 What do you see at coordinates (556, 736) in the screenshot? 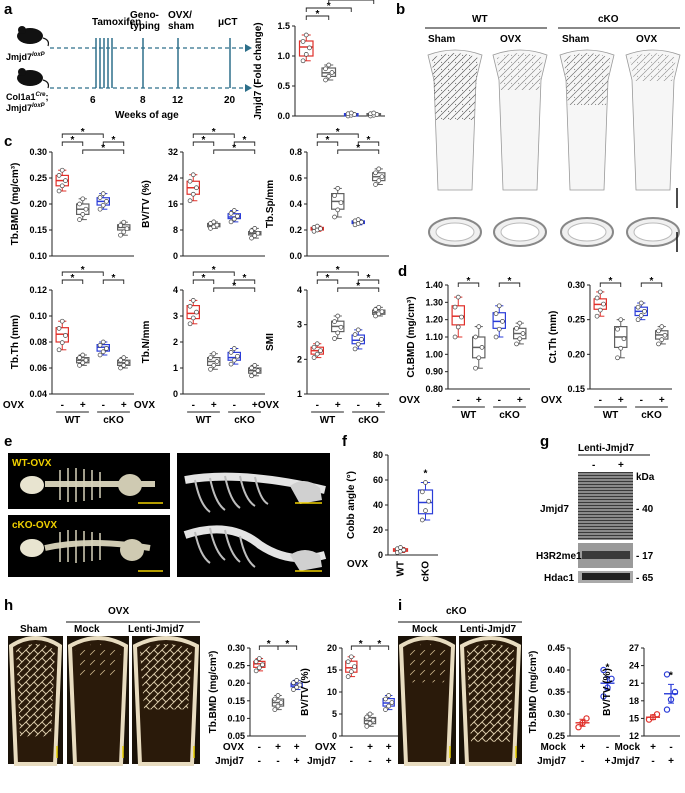
I see `y-tick-label: 0.25` at bounding box center [556, 736].